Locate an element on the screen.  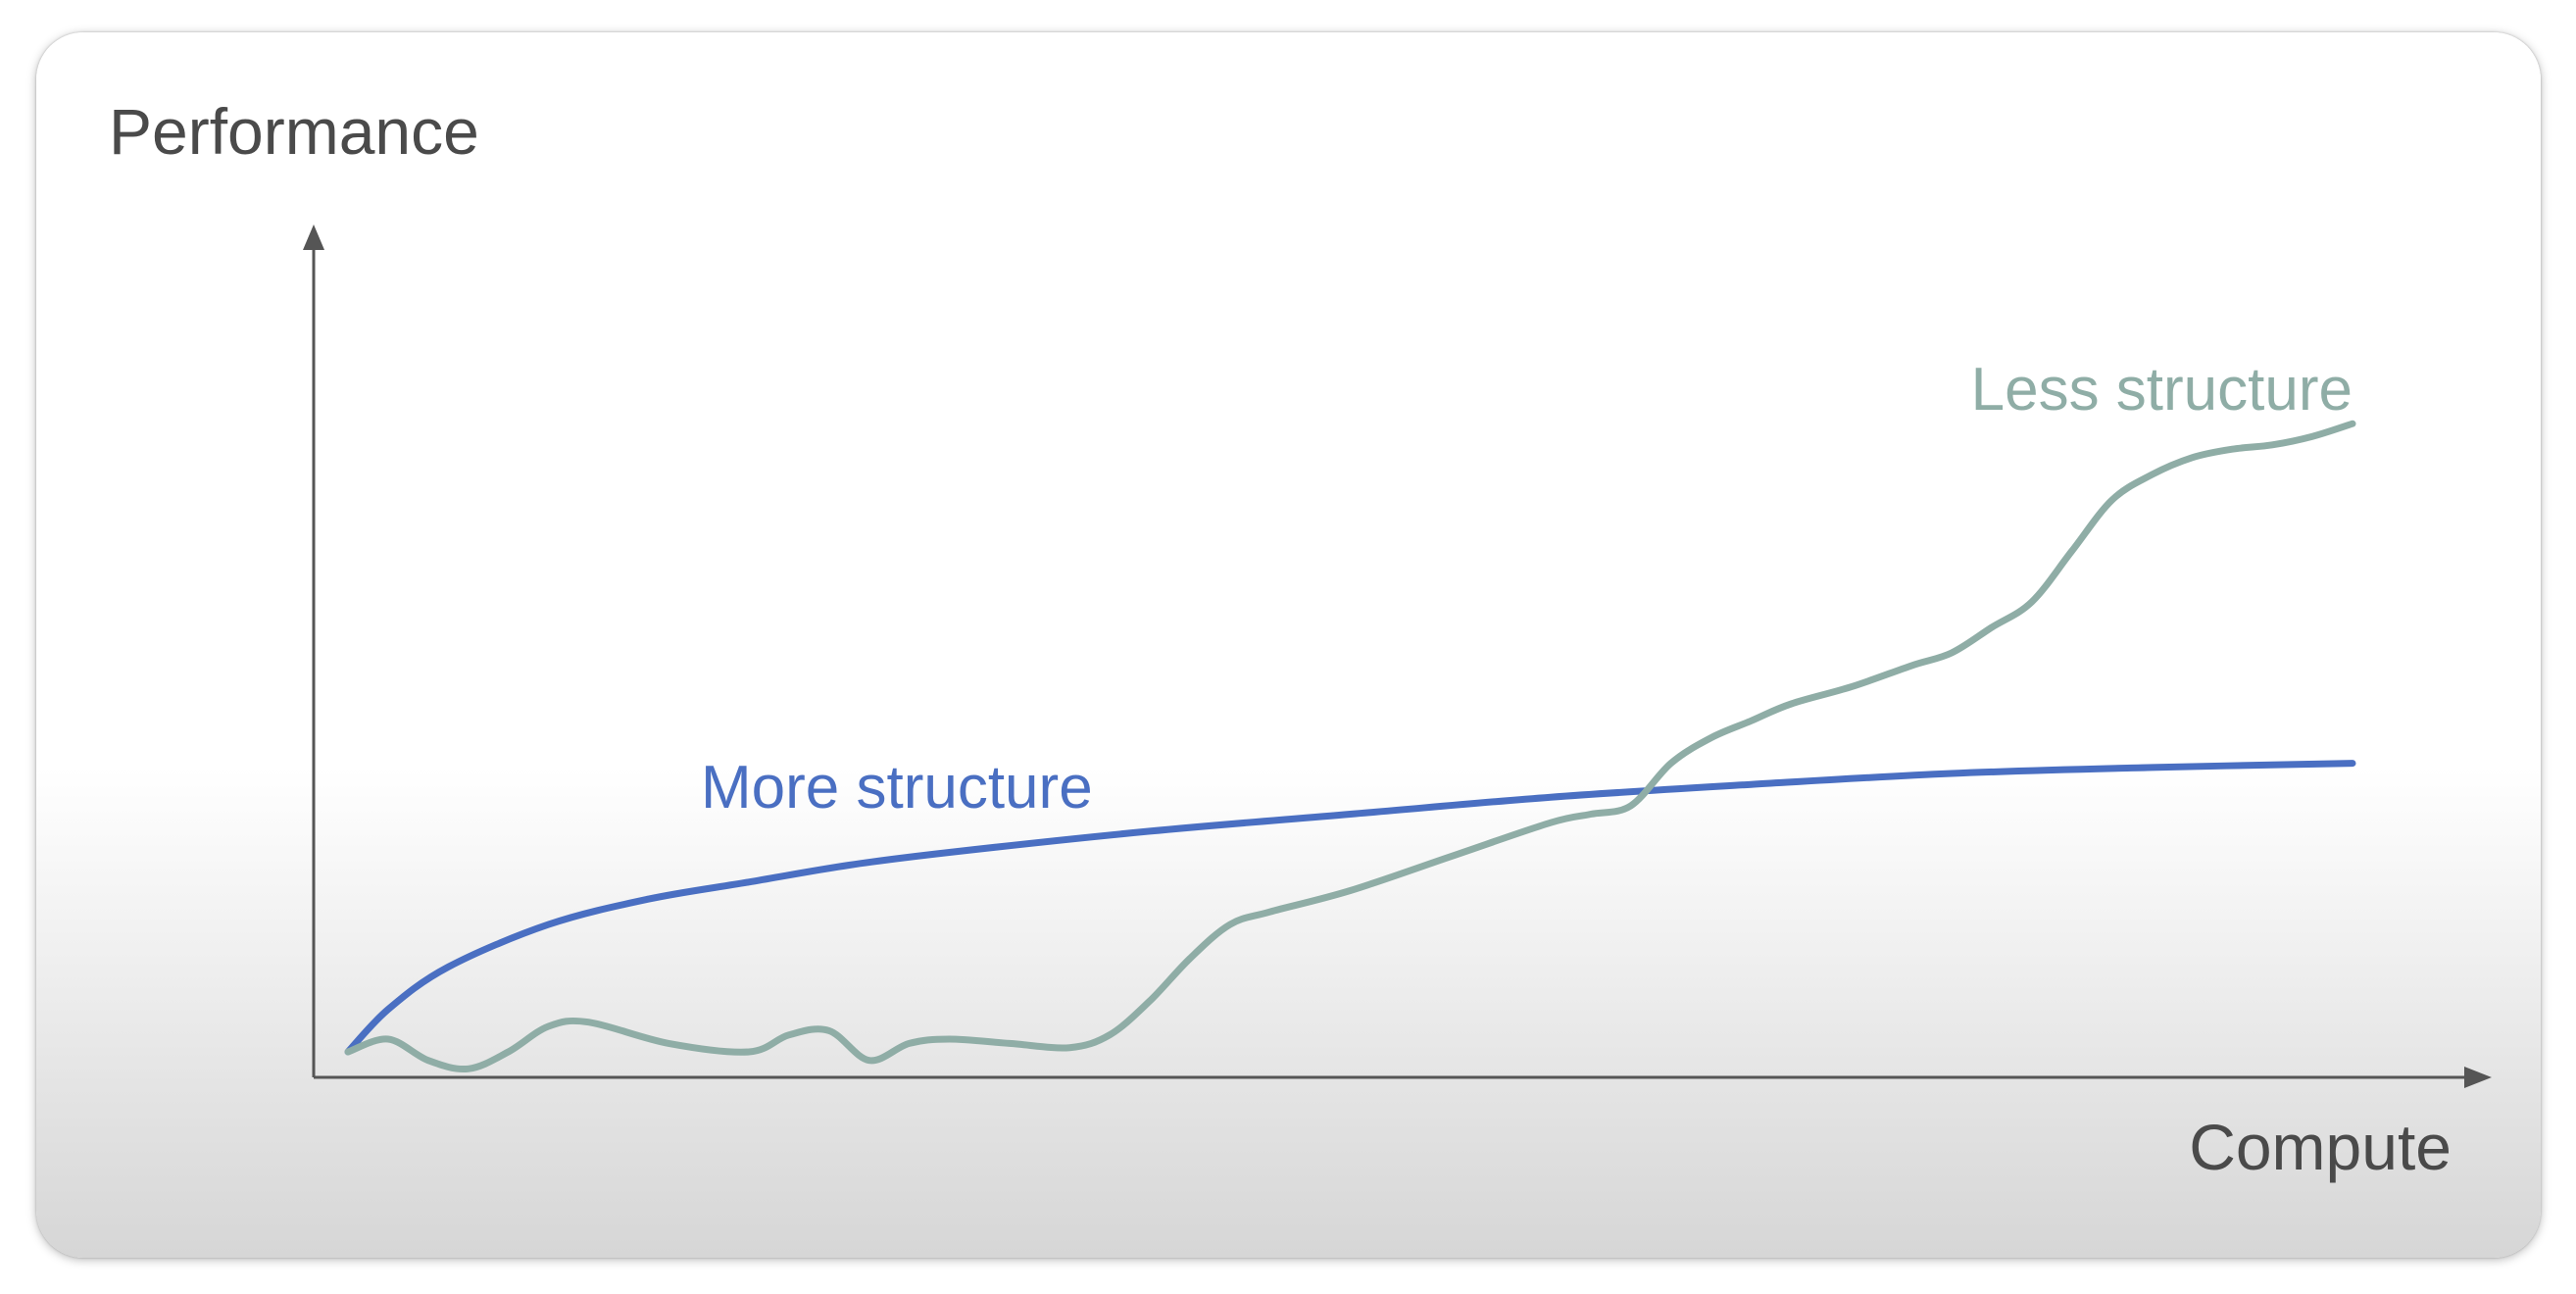
y-axis-title: Performance is located at coordinates (294, 131).